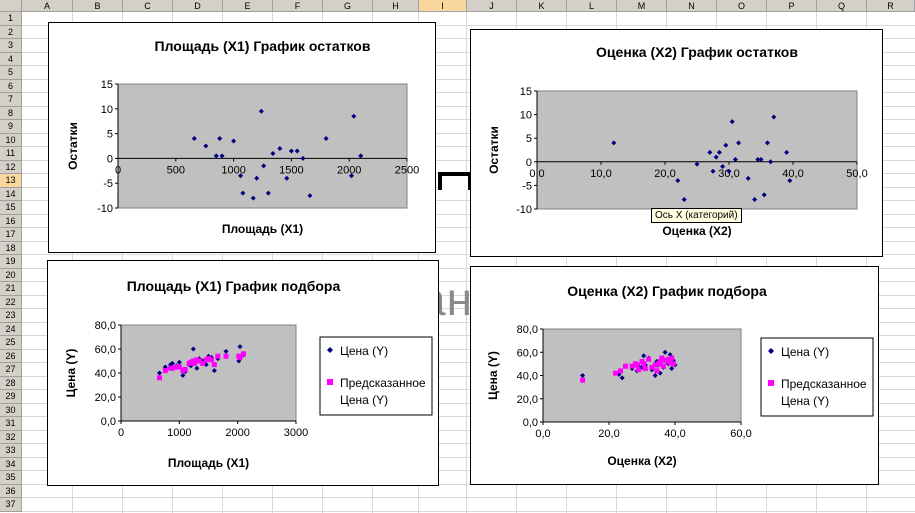 The width and height of the screenshot is (915, 513). What do you see at coordinates (664, 174) in the screenshot?
I see `x-tick-label: 20,0` at bounding box center [664, 174].